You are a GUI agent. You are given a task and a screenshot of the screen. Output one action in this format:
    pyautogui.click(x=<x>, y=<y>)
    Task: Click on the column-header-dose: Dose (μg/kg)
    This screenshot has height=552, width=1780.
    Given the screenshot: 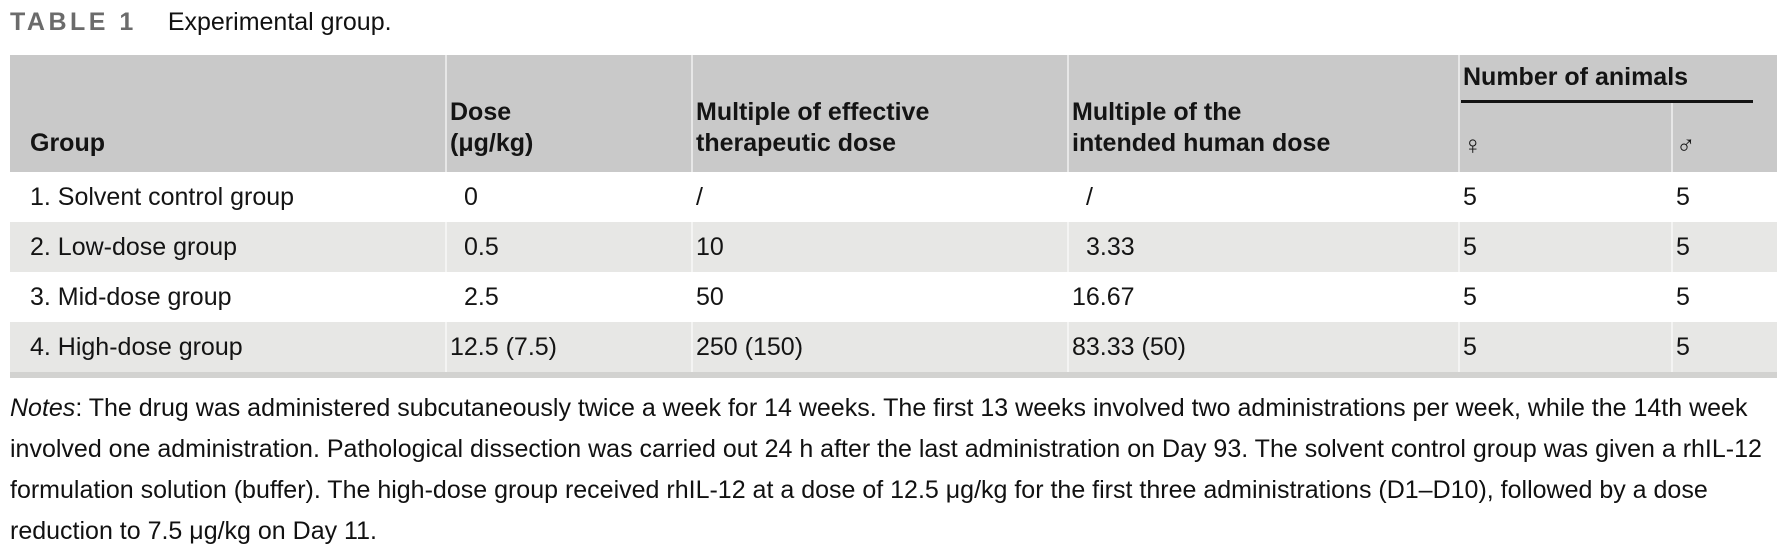 What is the action you would take?
    pyautogui.click(x=568, y=113)
    